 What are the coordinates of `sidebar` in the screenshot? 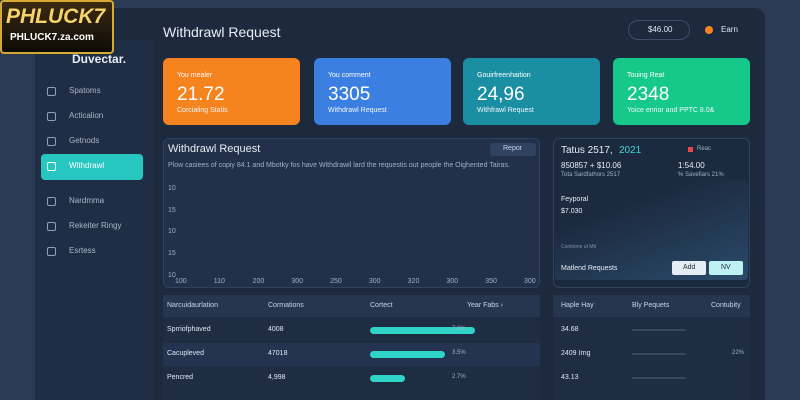 It's located at (94, 220).